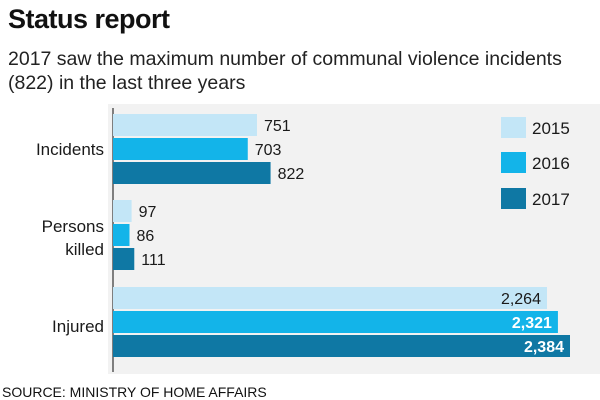 This screenshot has height=400, width=600. What do you see at coordinates (544, 347) in the screenshot?
I see `bar-value-label: 2,384` at bounding box center [544, 347].